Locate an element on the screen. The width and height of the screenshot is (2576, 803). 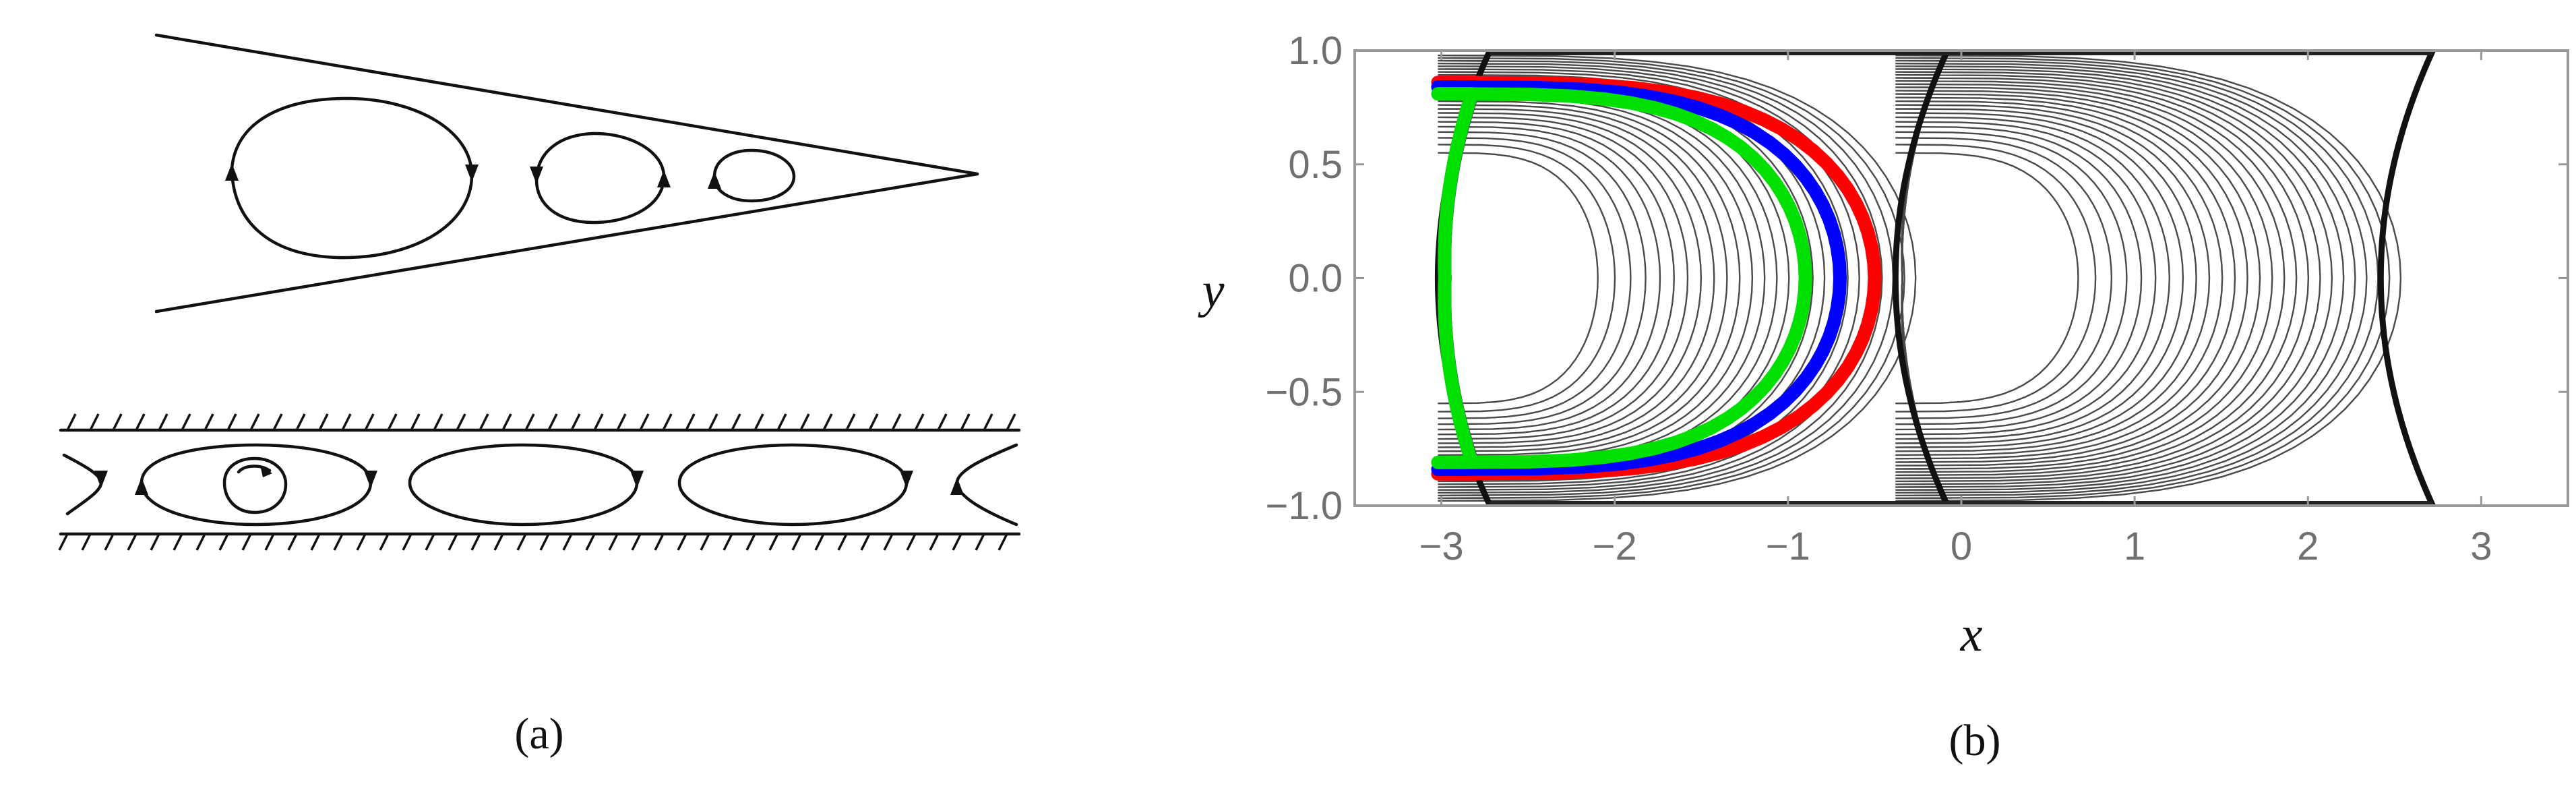
wedge-eddy-large-left-arrow-icon is located at coordinates (232, 172).